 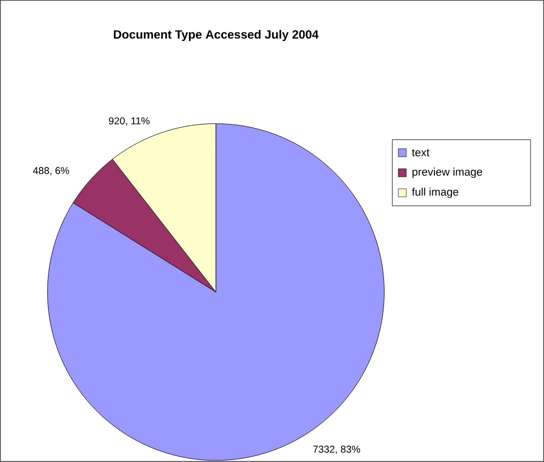 I want to click on legend-label: full image, so click(x=435, y=193).